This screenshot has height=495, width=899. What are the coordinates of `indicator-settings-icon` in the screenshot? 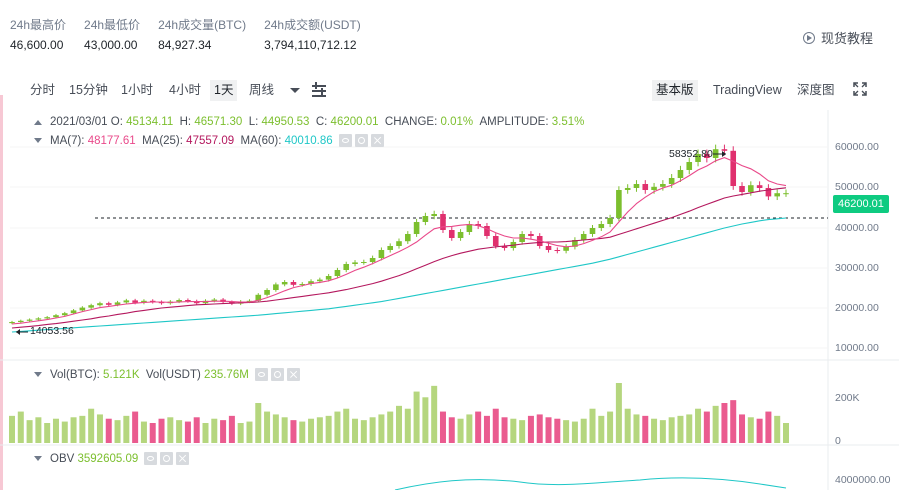 It's located at (319, 90).